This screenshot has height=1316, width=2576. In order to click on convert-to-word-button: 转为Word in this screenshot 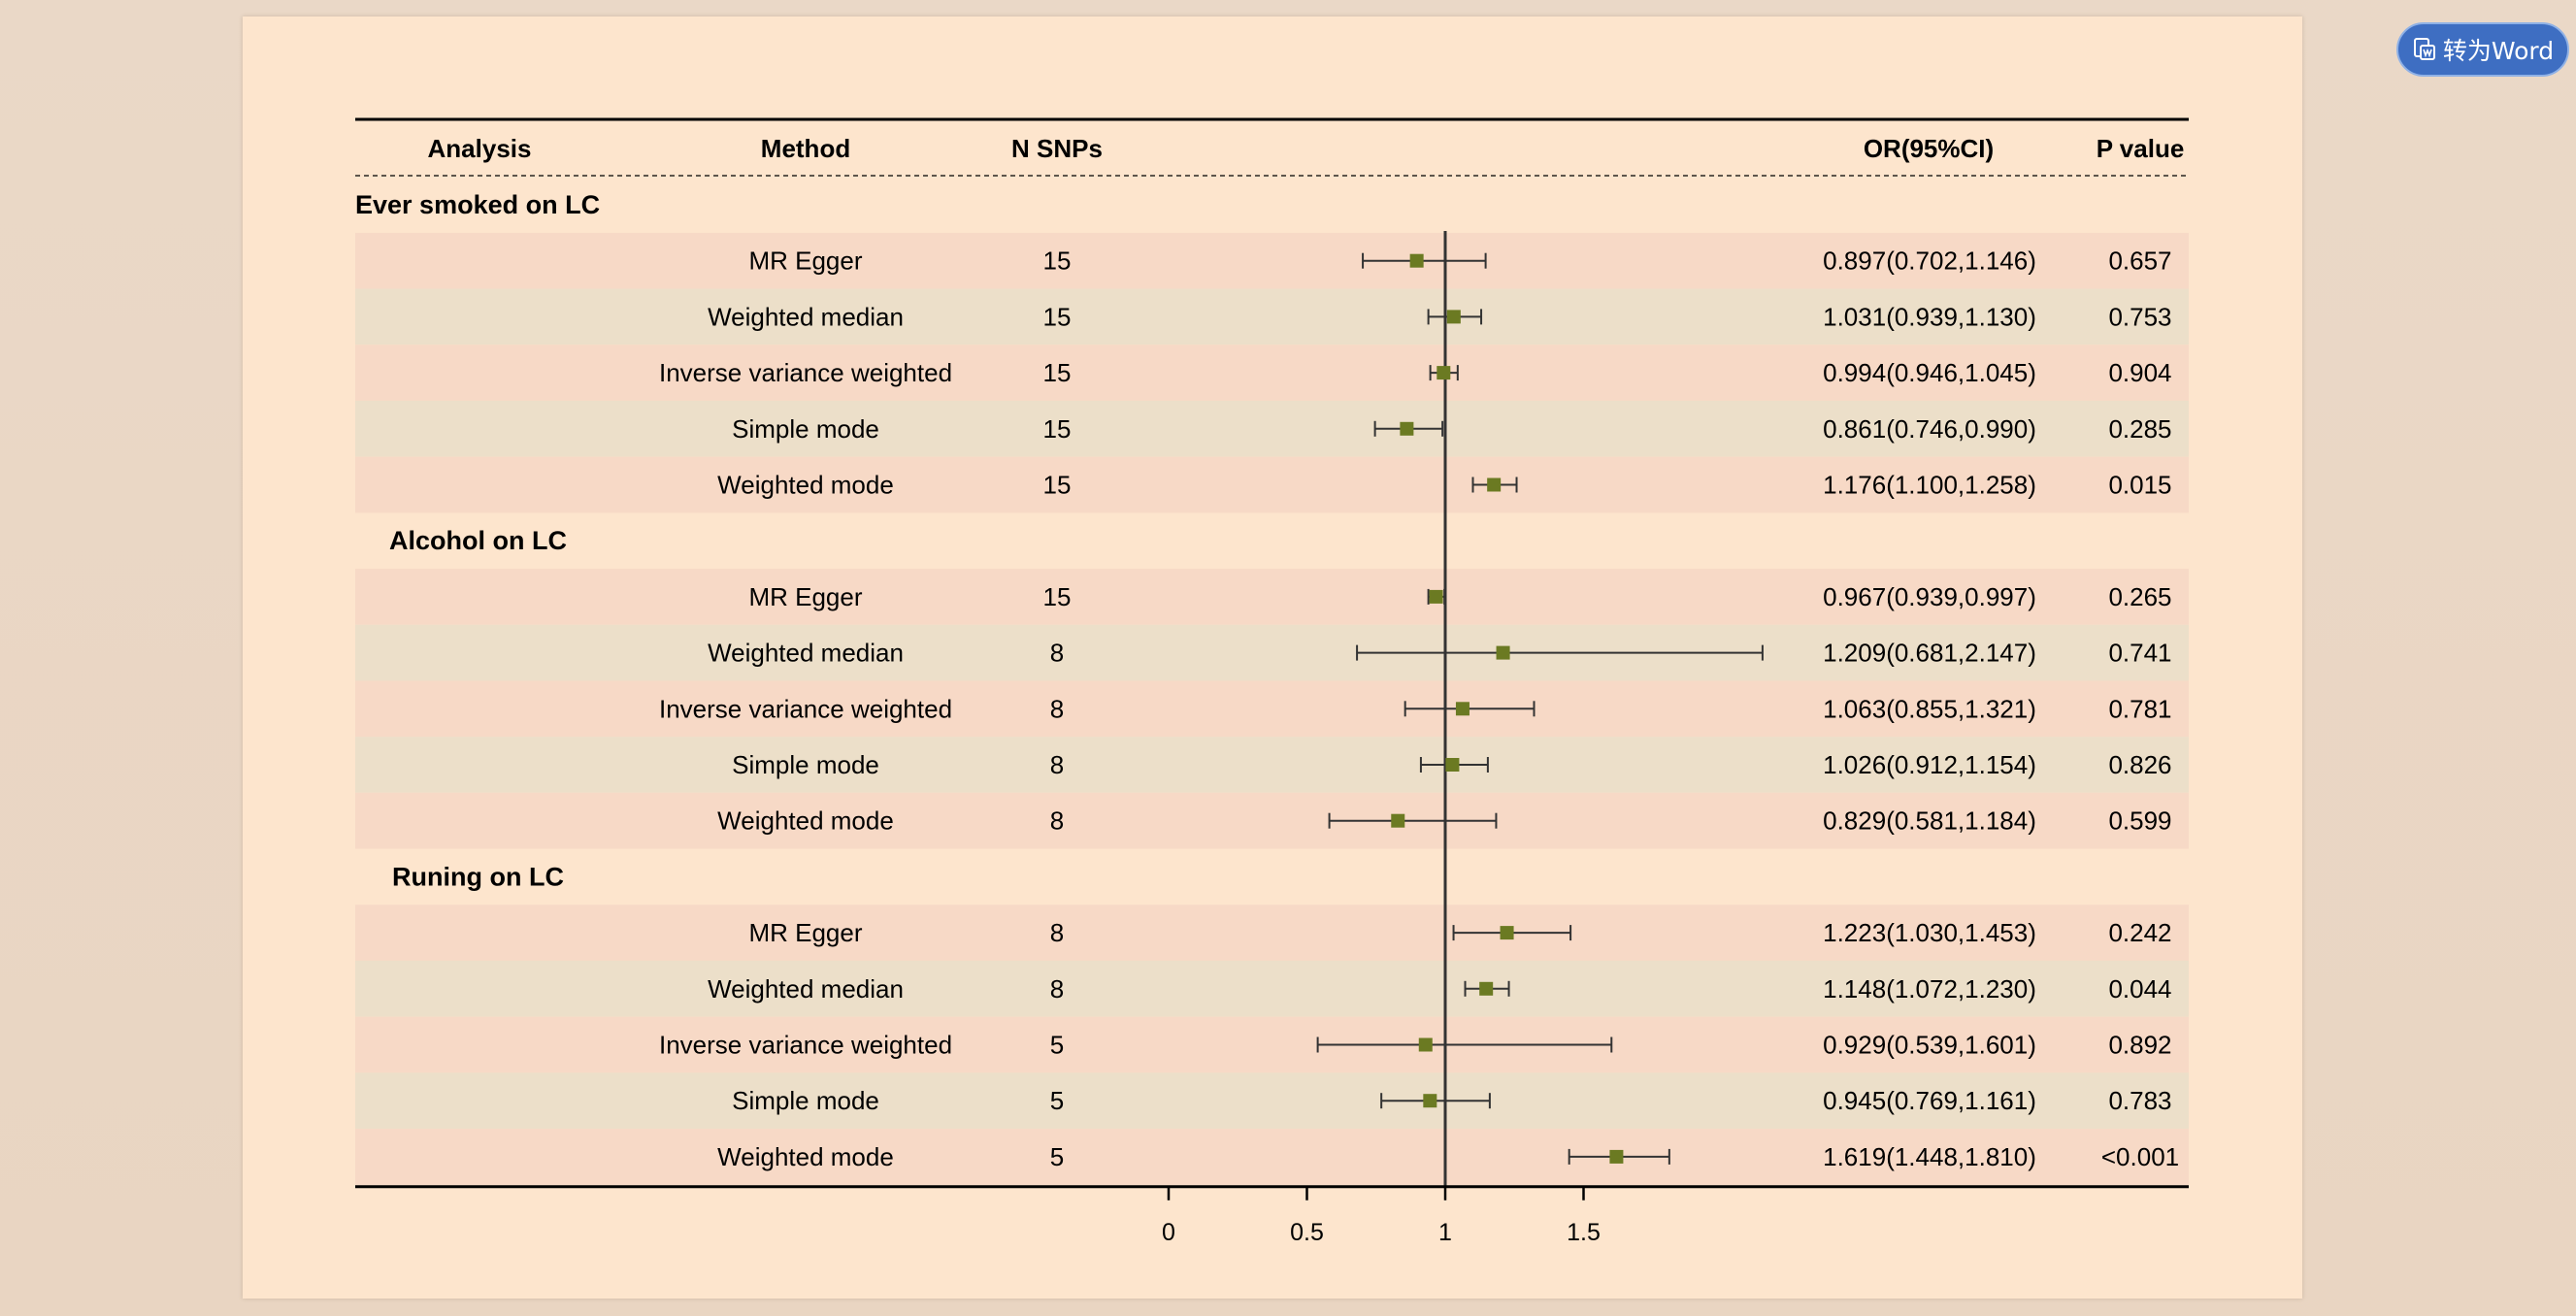, I will do `click(2482, 49)`.